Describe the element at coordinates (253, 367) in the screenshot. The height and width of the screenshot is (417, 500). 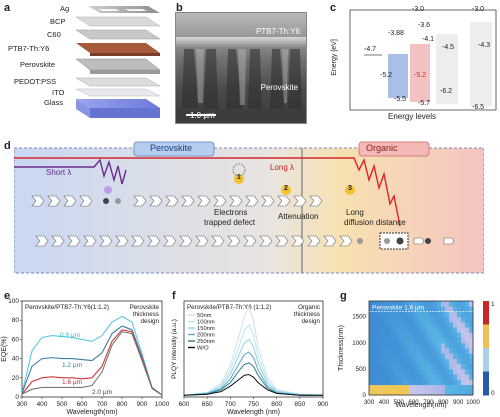
I see `plqy-series-line` at that location.